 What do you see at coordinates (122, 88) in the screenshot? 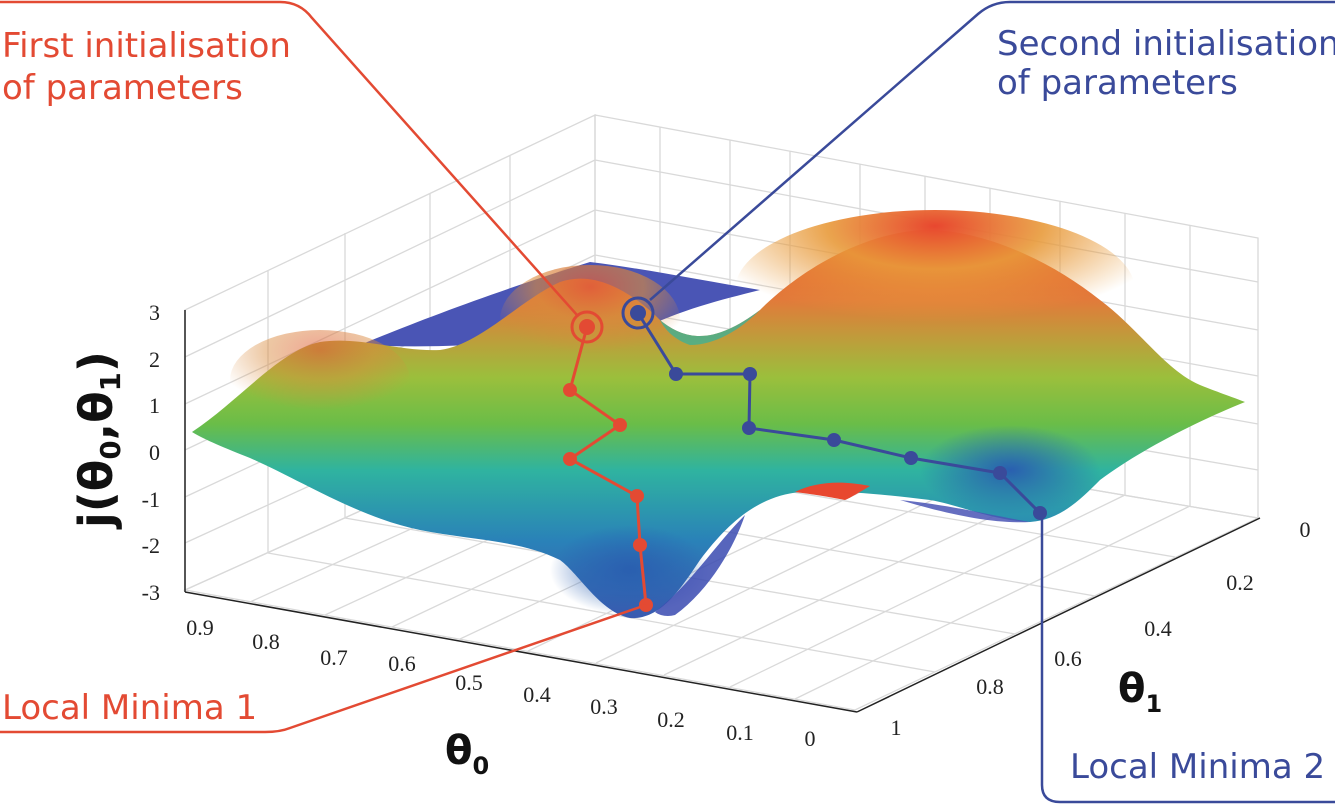
I see `first-init-label-line2: of parameters` at bounding box center [122, 88].